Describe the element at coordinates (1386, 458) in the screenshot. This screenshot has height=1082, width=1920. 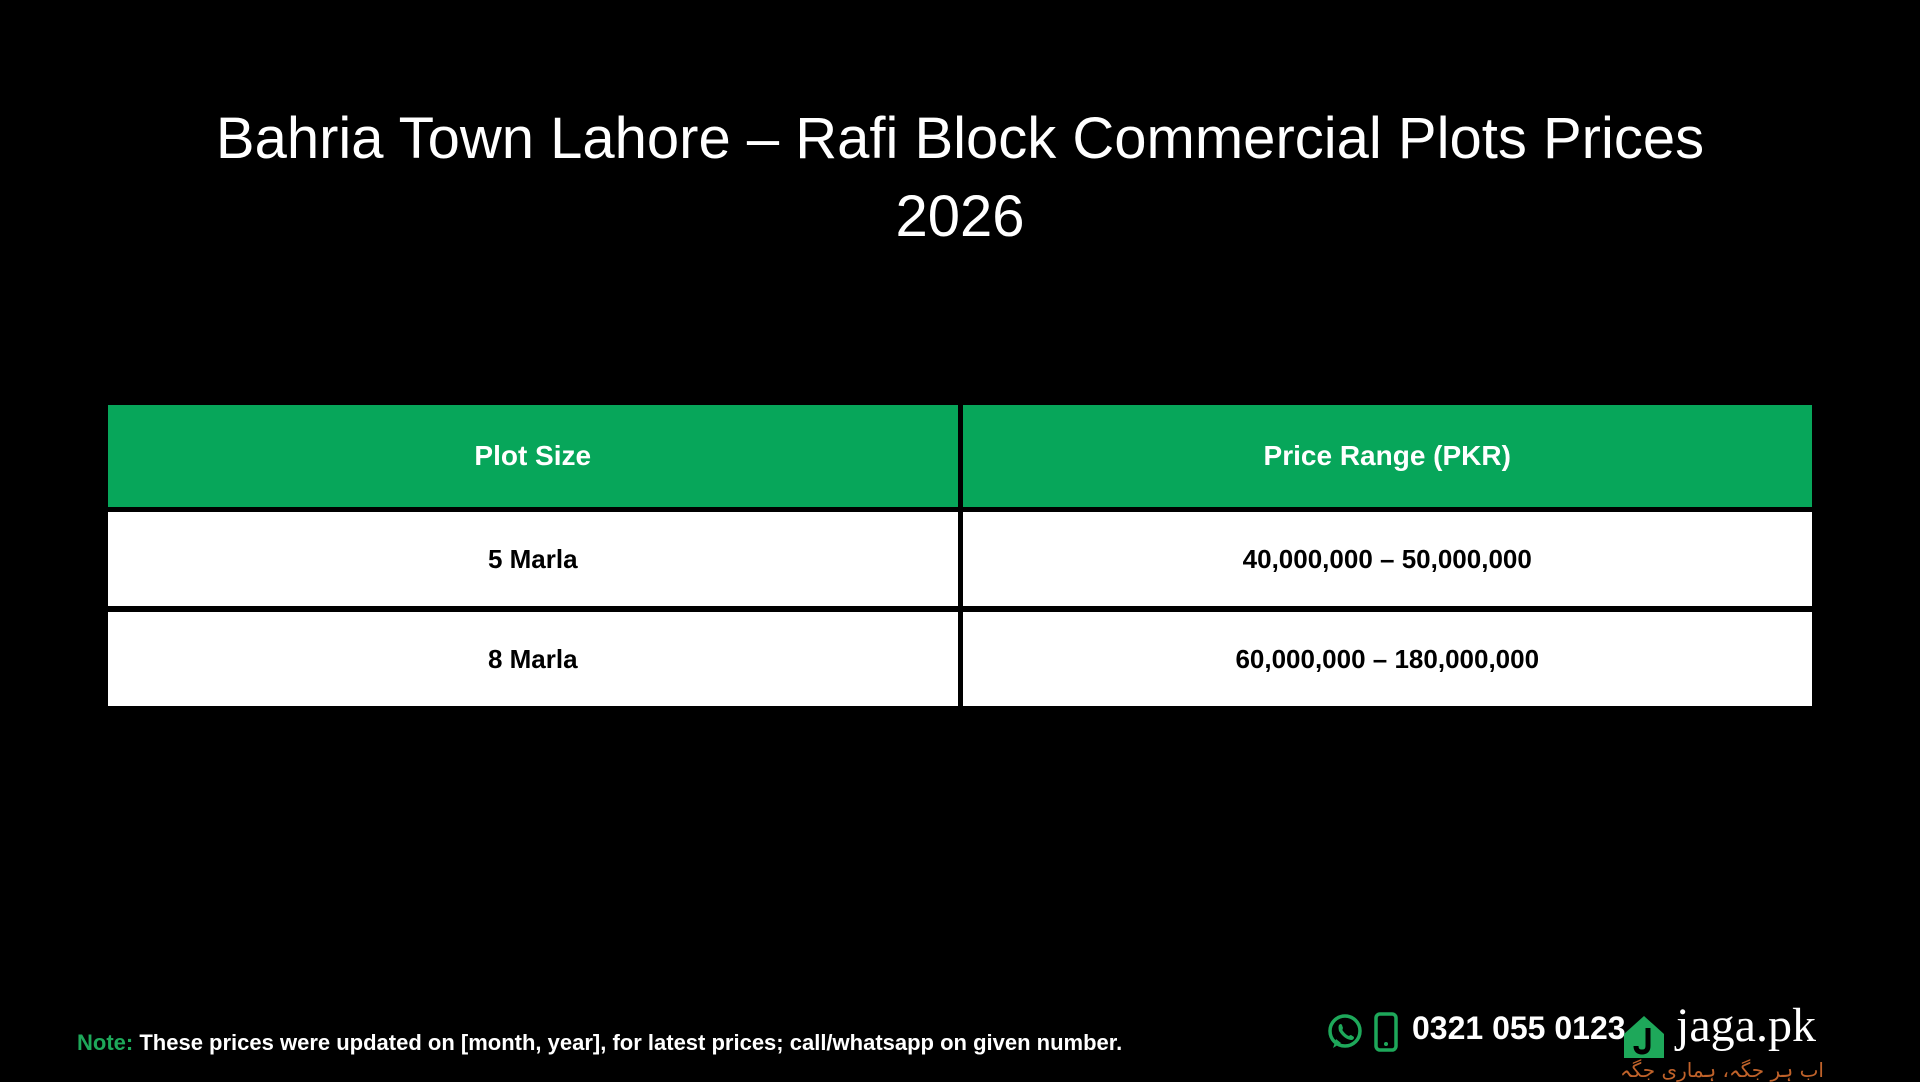
I see `header-cell: Price Range (PKR)` at that location.